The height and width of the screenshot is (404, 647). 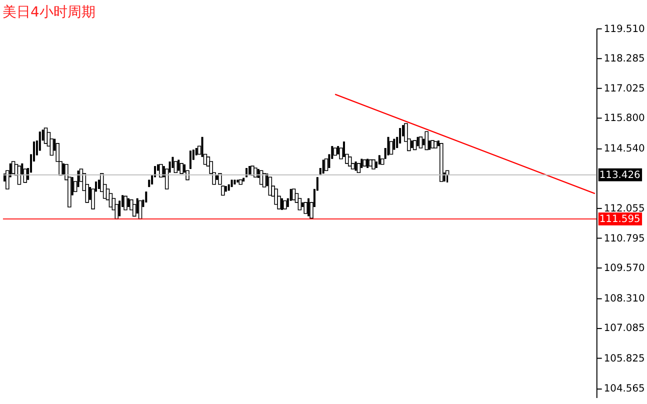 What do you see at coordinates (619, 175) in the screenshot?
I see `ref-line-label: 113.426` at bounding box center [619, 175].